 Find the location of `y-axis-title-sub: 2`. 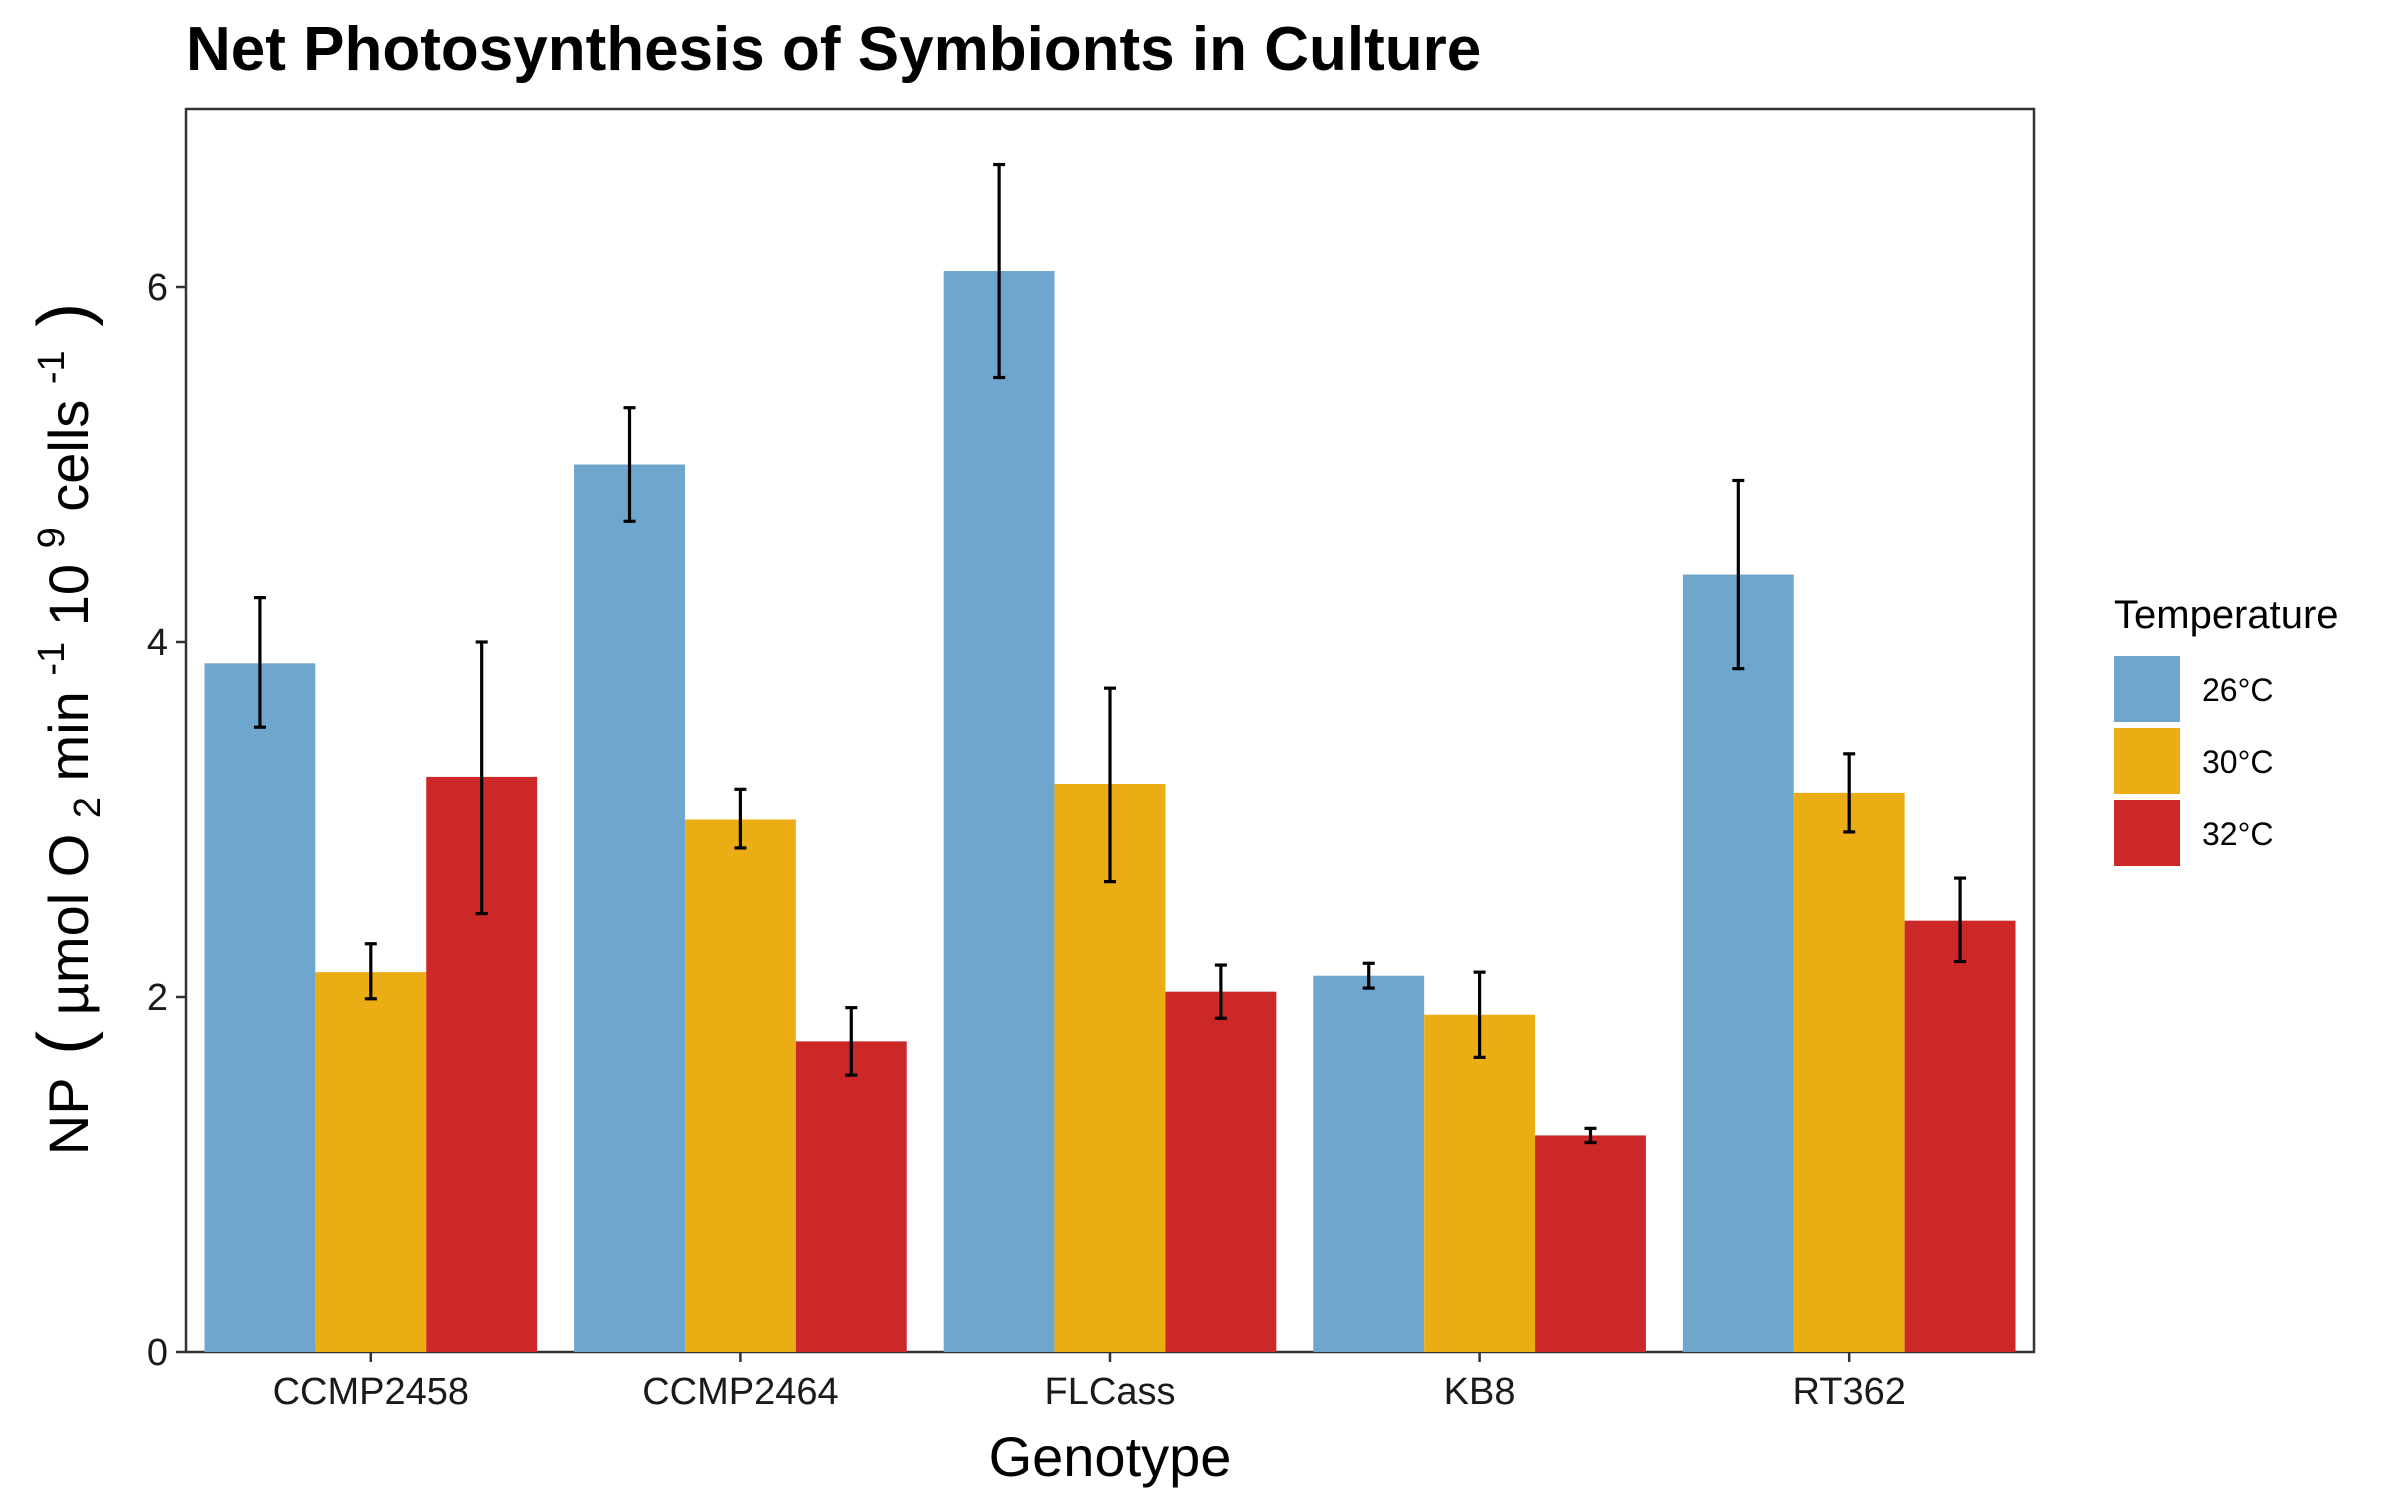

y-axis-title-sub: 2 is located at coordinates (88, 807).